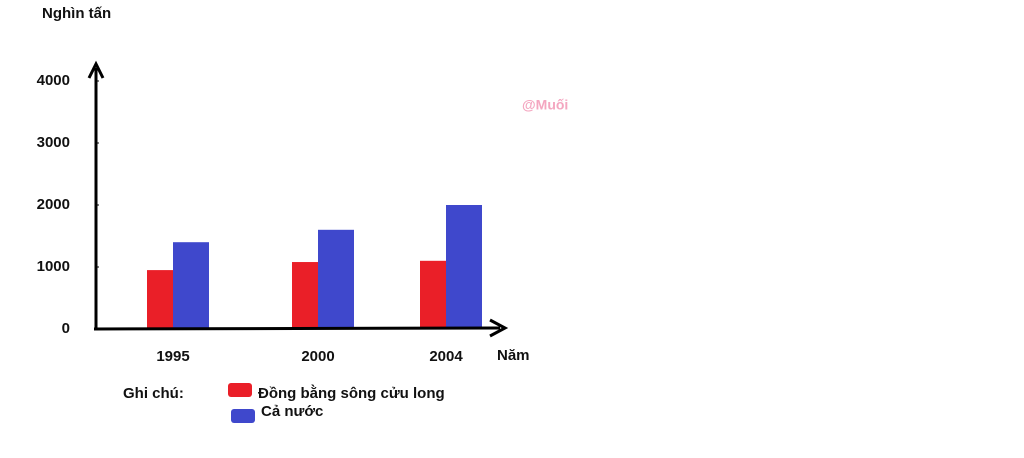 The width and height of the screenshot is (1024, 458). Describe the element at coordinates (499, 328) in the screenshot. I see `x-arrow` at that location.